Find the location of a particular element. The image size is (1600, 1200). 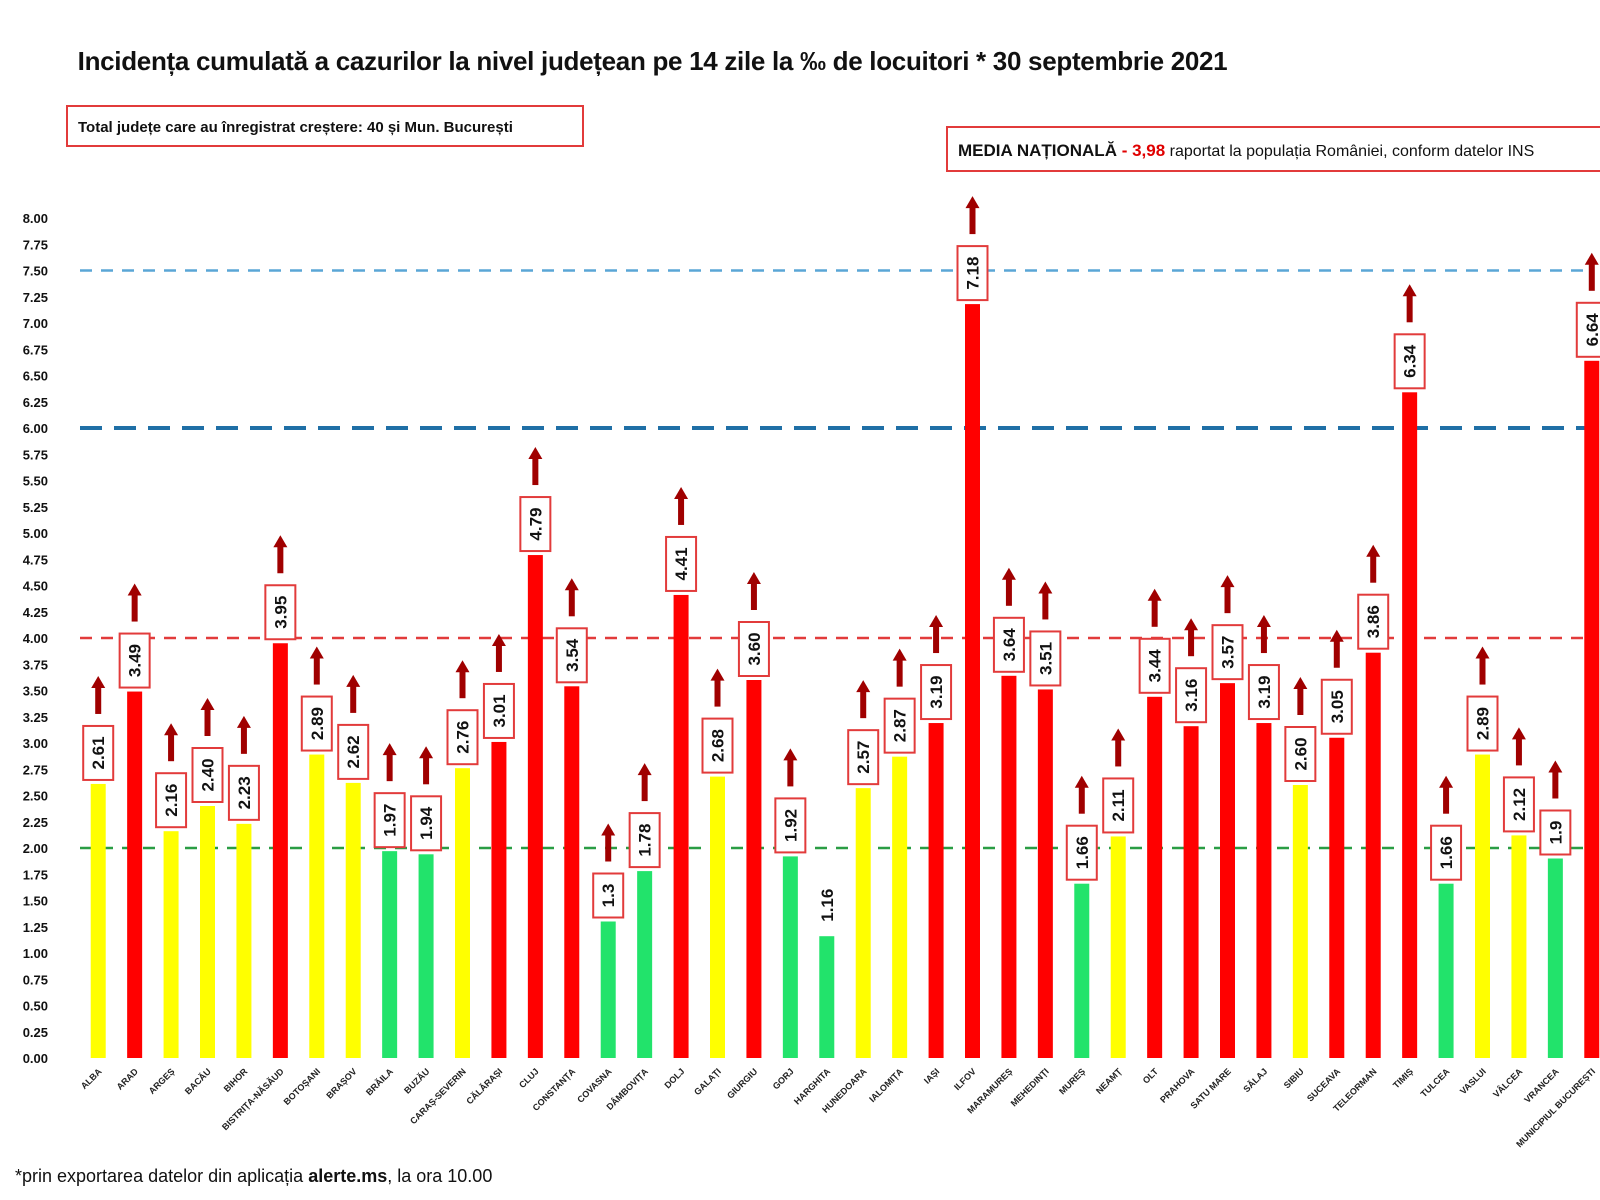

data-label-text: 3.44 is located at coordinates (1155, 666).